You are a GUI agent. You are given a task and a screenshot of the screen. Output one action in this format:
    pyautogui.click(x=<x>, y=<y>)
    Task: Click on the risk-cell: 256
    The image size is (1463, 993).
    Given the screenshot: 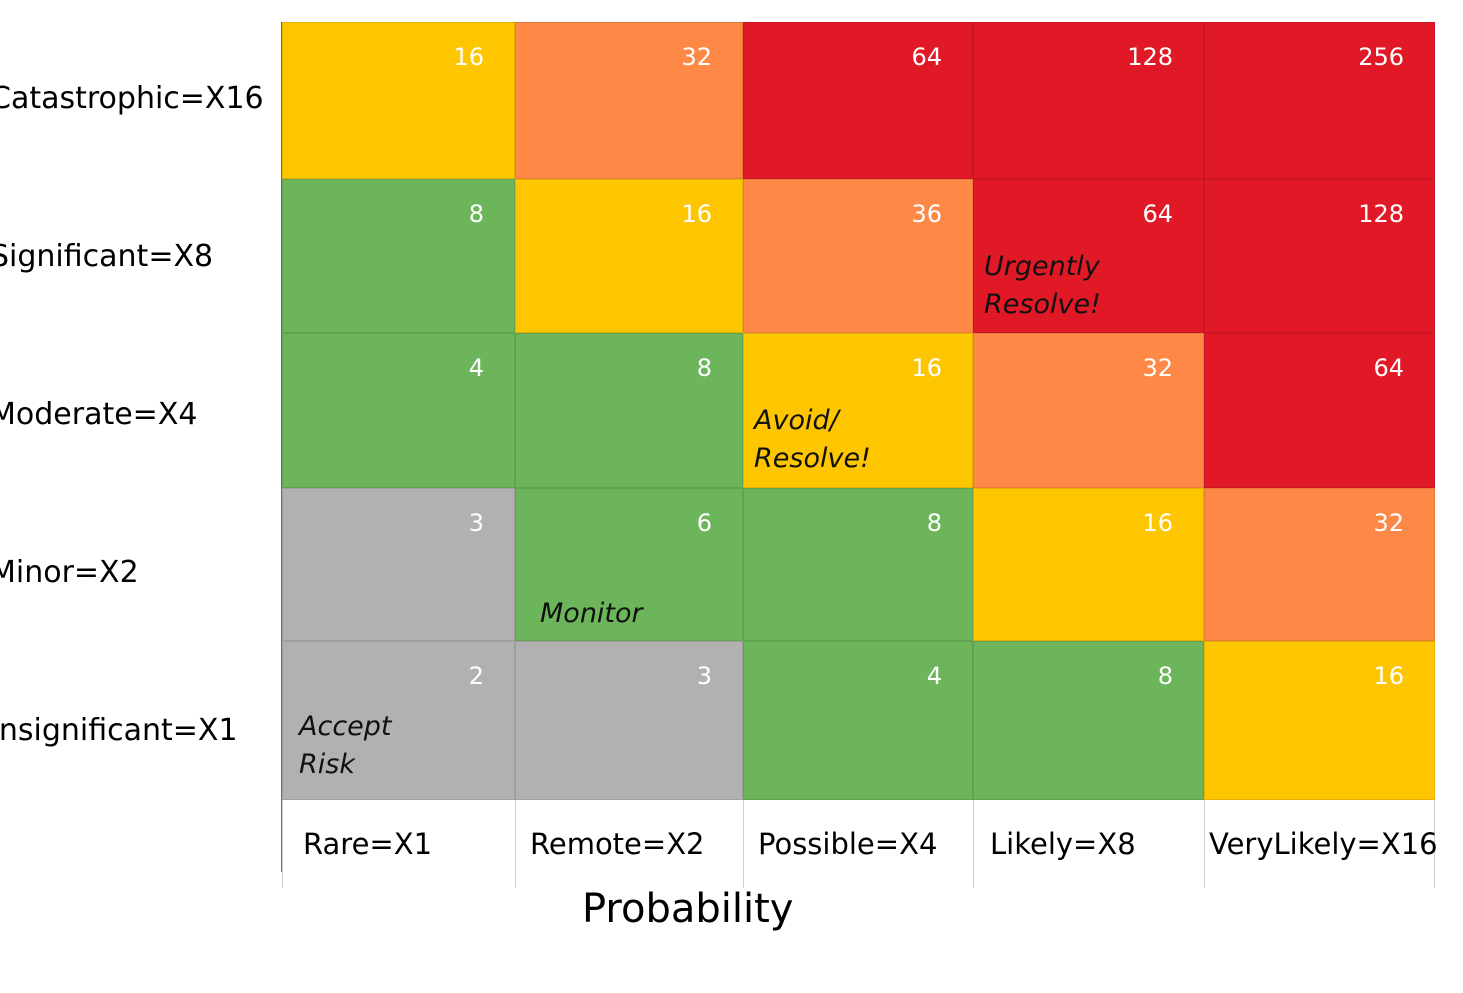 What is the action you would take?
    pyautogui.click(x=1319, y=100)
    